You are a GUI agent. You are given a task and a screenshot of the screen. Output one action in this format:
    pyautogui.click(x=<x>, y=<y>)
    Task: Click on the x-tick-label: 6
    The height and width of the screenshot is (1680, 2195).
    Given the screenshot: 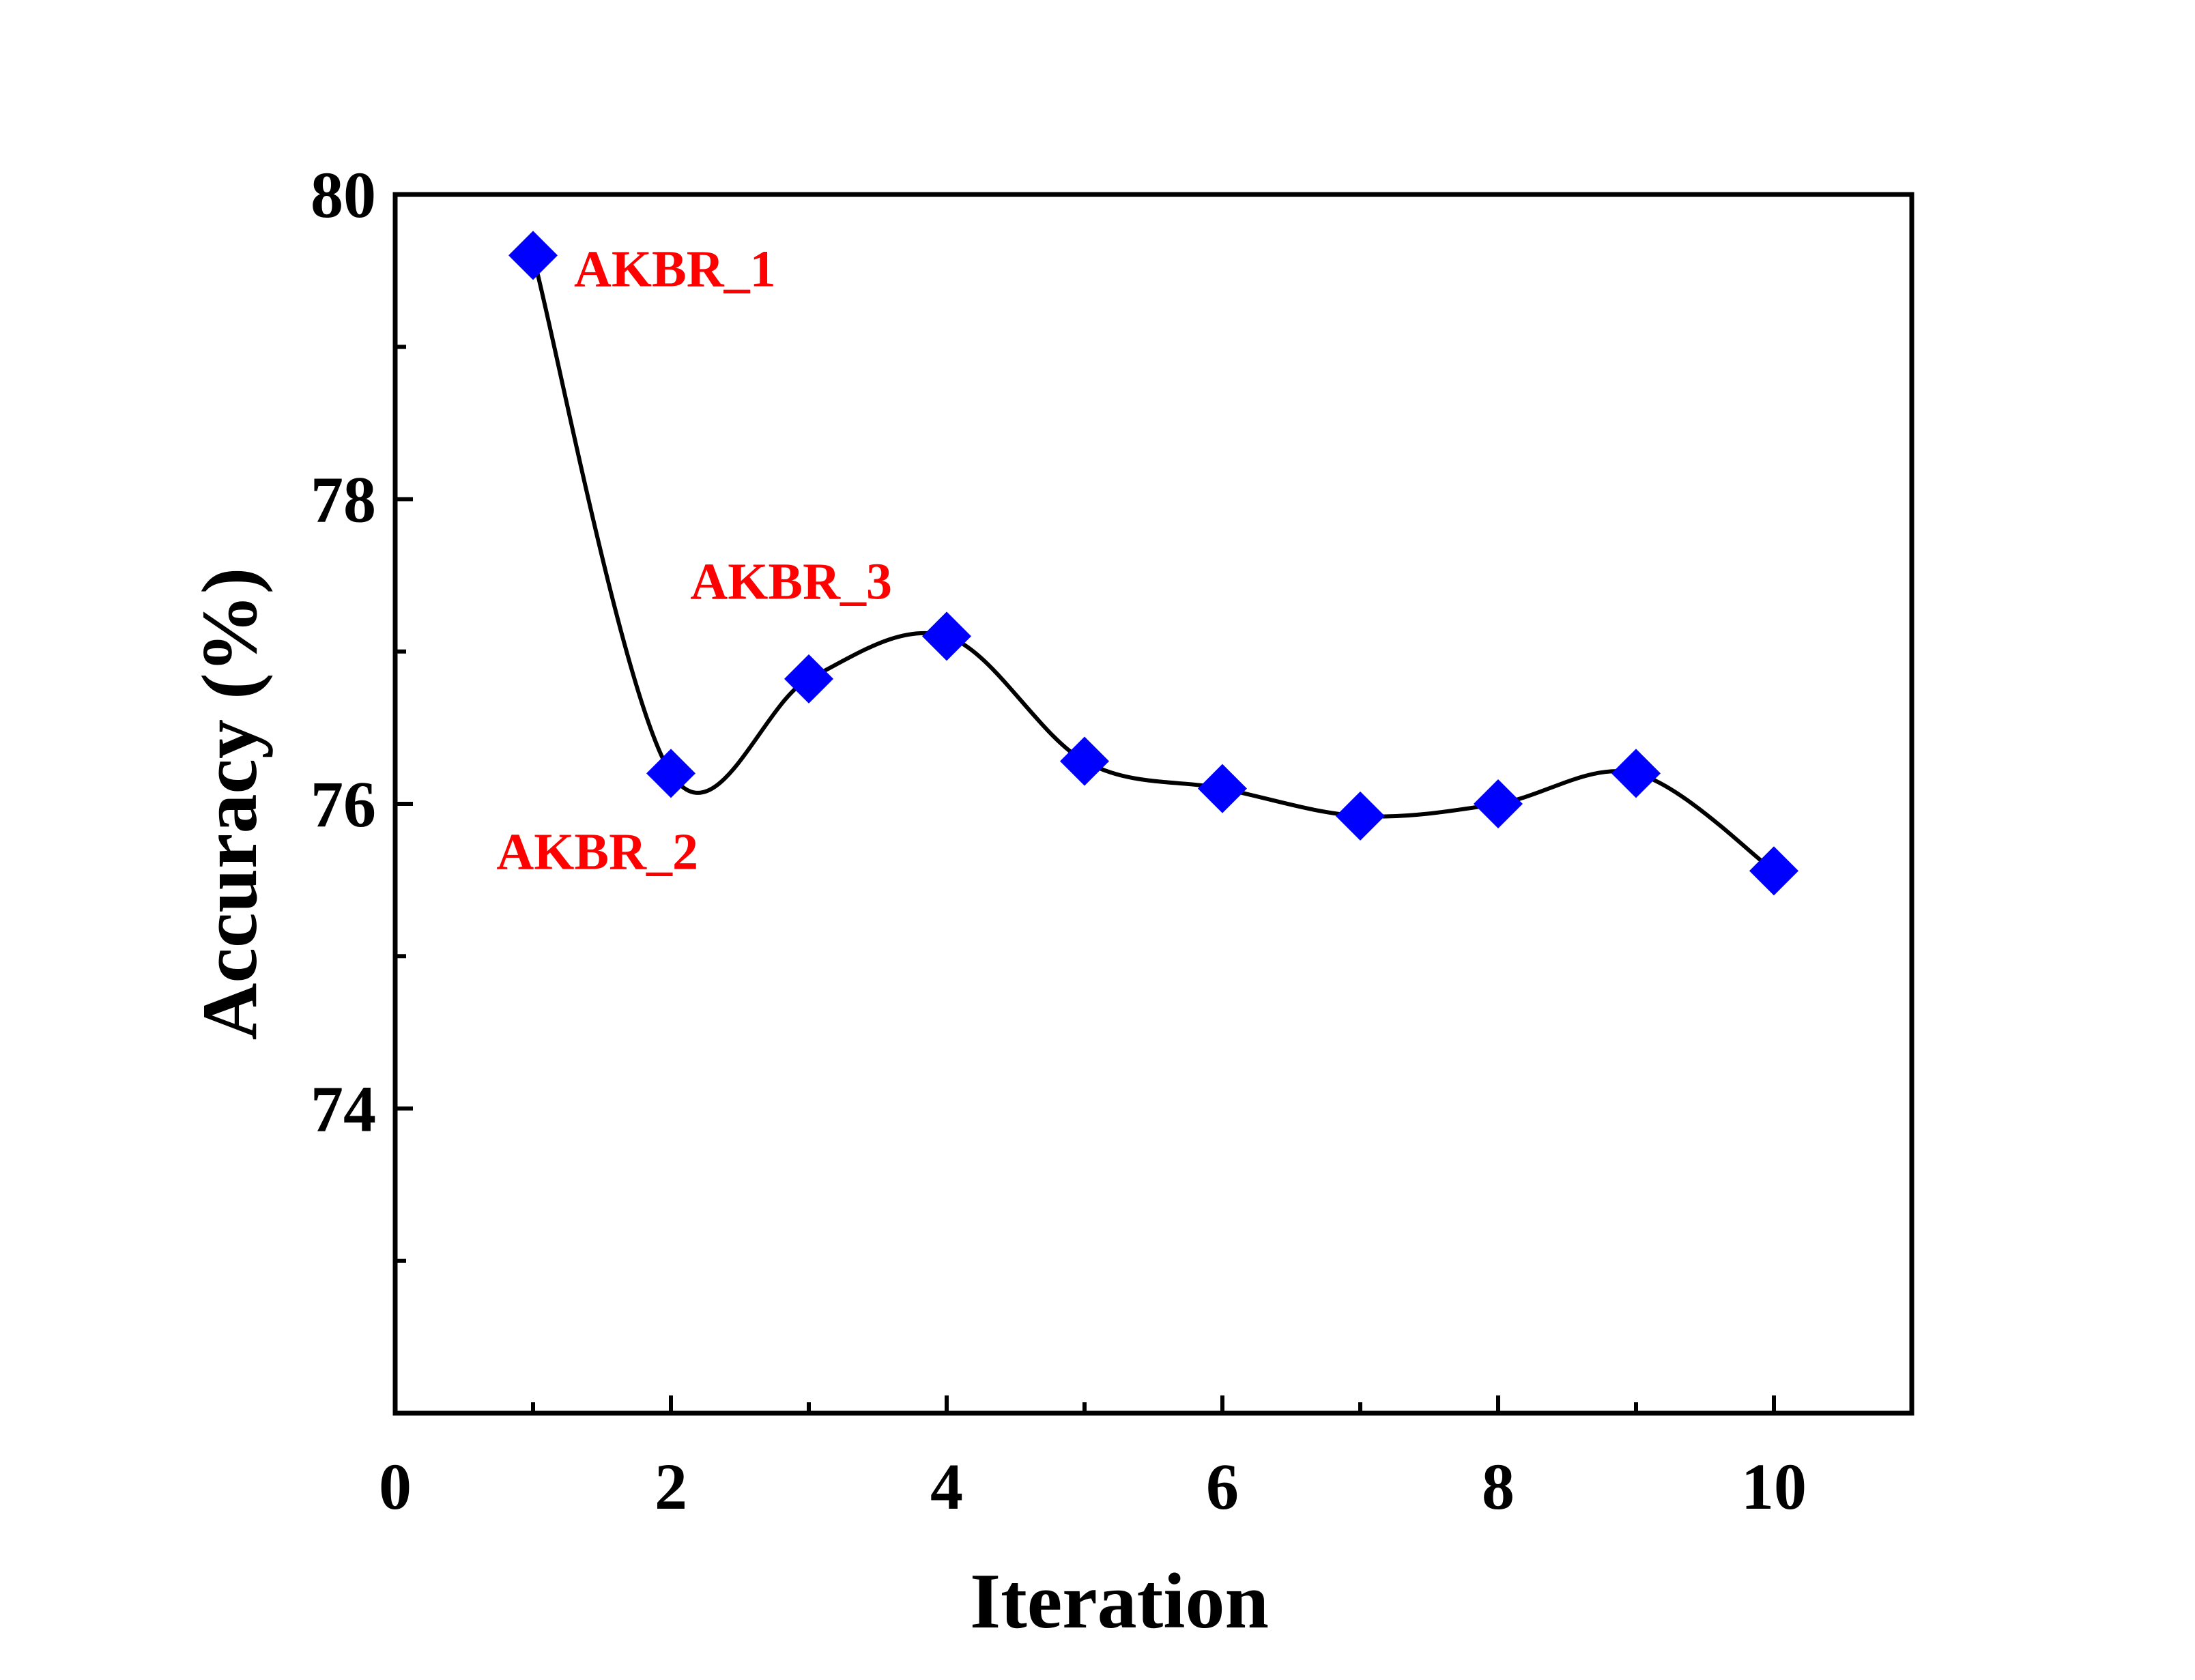 What is the action you would take?
    pyautogui.click(x=1222, y=1486)
    